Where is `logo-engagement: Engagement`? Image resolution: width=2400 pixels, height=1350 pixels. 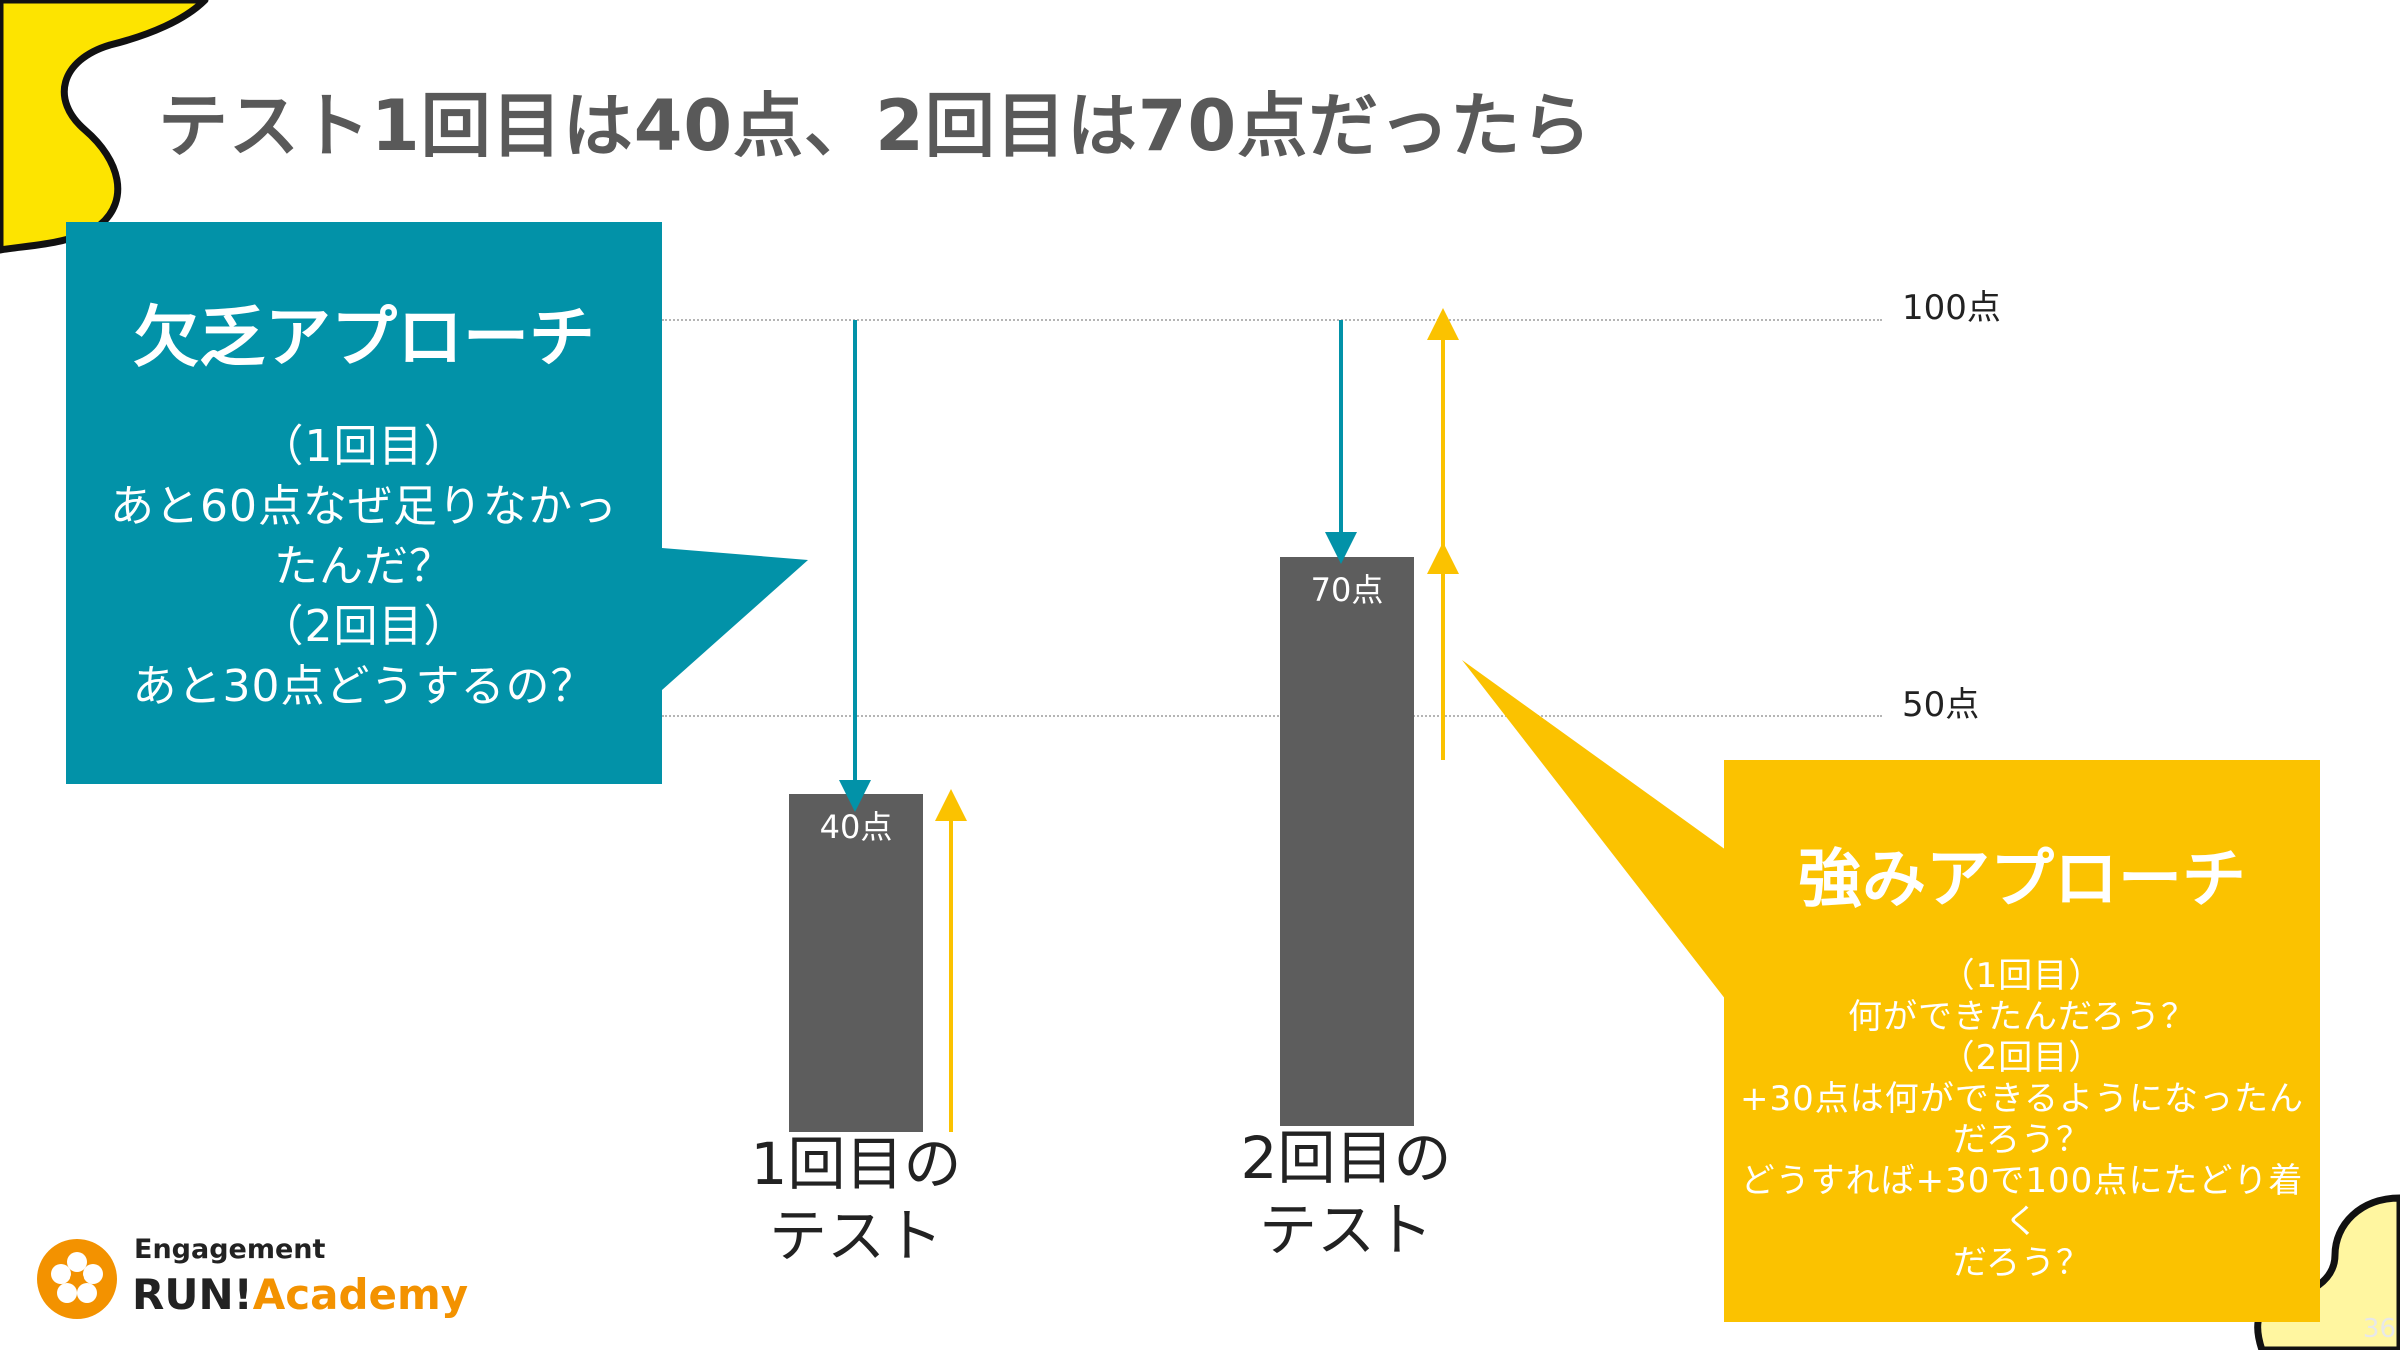 logo-engagement: Engagement is located at coordinates (230, 1249).